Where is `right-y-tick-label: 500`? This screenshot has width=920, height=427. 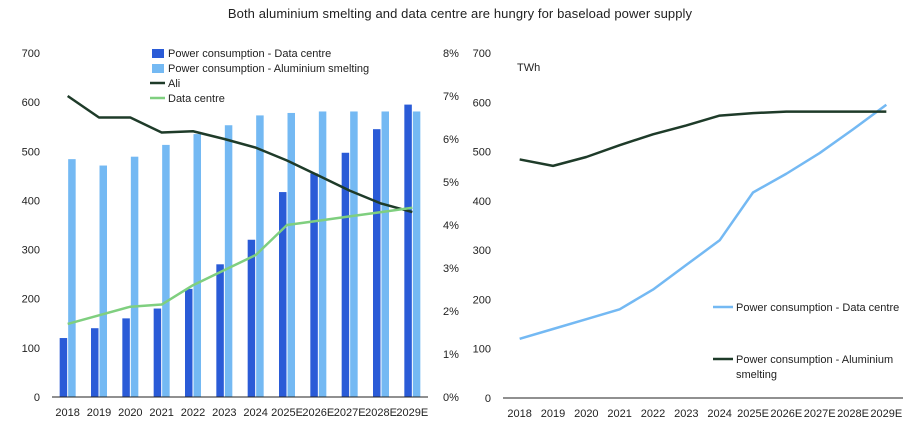
right-y-tick-label: 500 is located at coordinates (482, 153).